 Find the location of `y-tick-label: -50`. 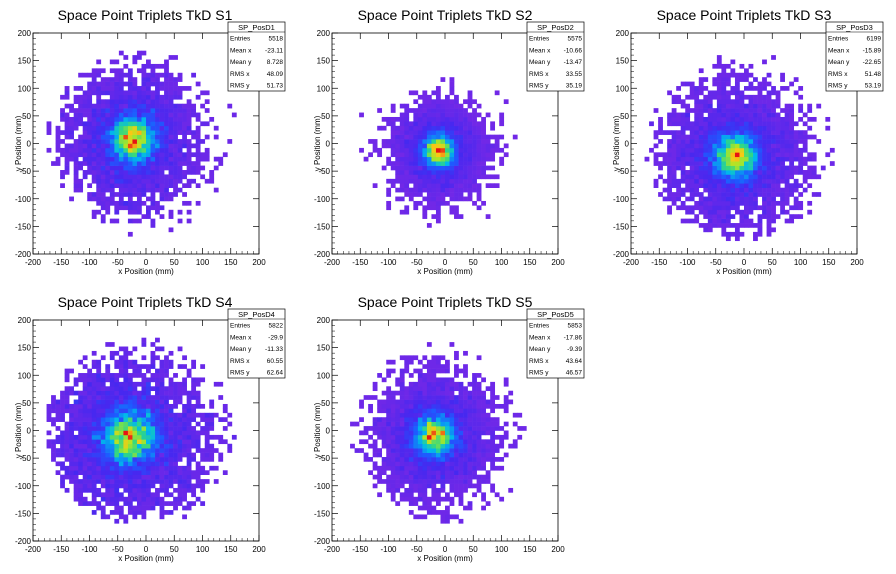

y-tick-label: -50 is located at coordinates (25, 458).